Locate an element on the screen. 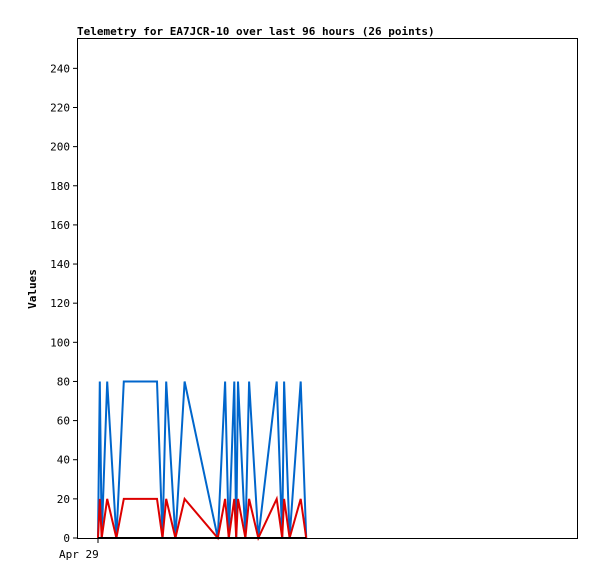 This screenshot has height=579, width=597. y-tick-label: 20 is located at coordinates (63, 499).